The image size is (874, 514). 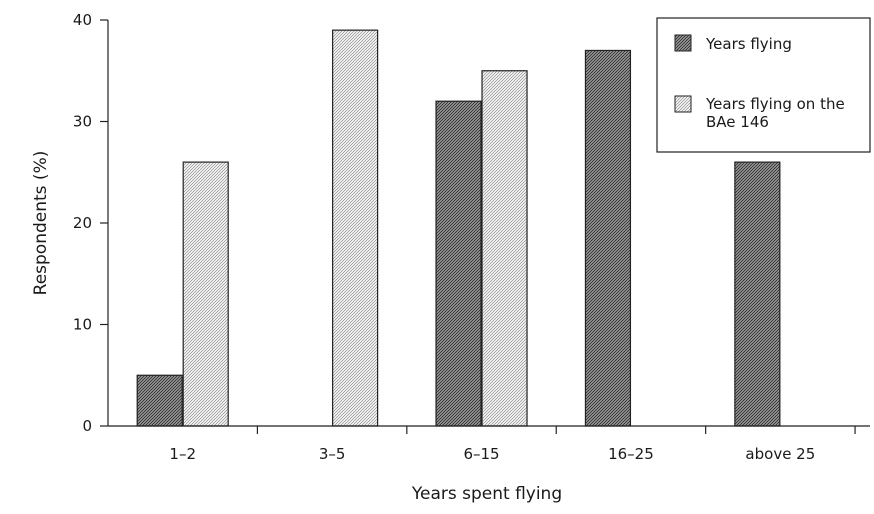 What do you see at coordinates (512, 444) in the screenshot?
I see `x-ticks-group: 1–2 3–5 6–15 16–25 above 25` at bounding box center [512, 444].